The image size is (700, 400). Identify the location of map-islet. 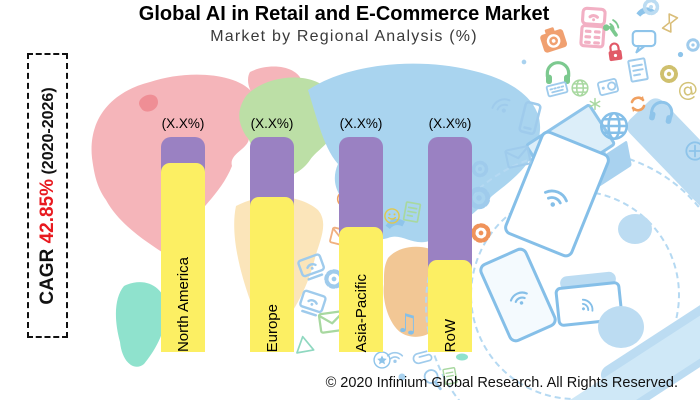
(148, 103).